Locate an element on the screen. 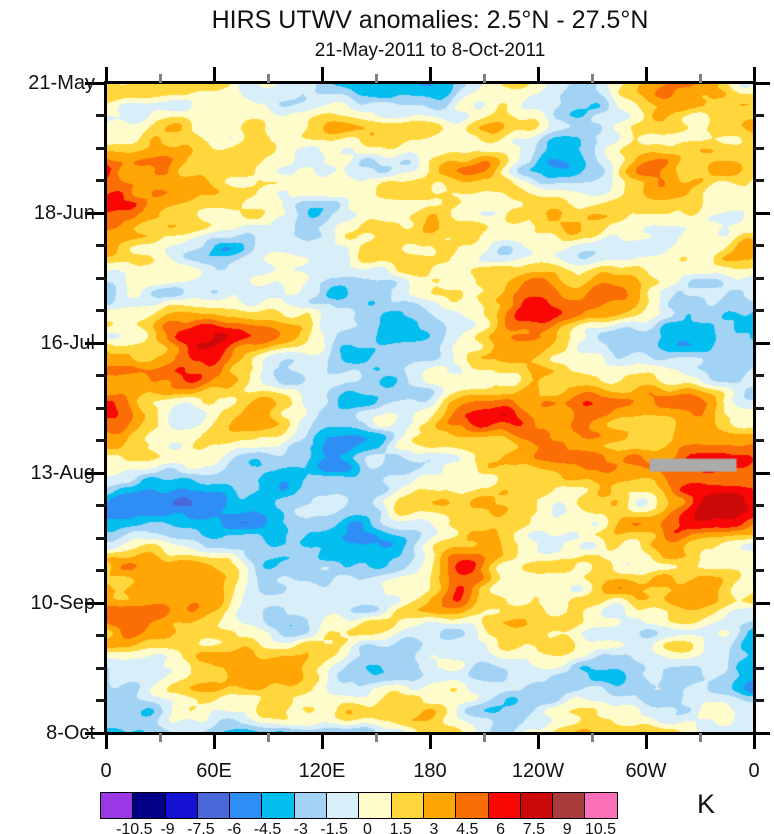 The image size is (774, 834). colorbar-boundary-label: -10.5 is located at coordinates (134, 827).